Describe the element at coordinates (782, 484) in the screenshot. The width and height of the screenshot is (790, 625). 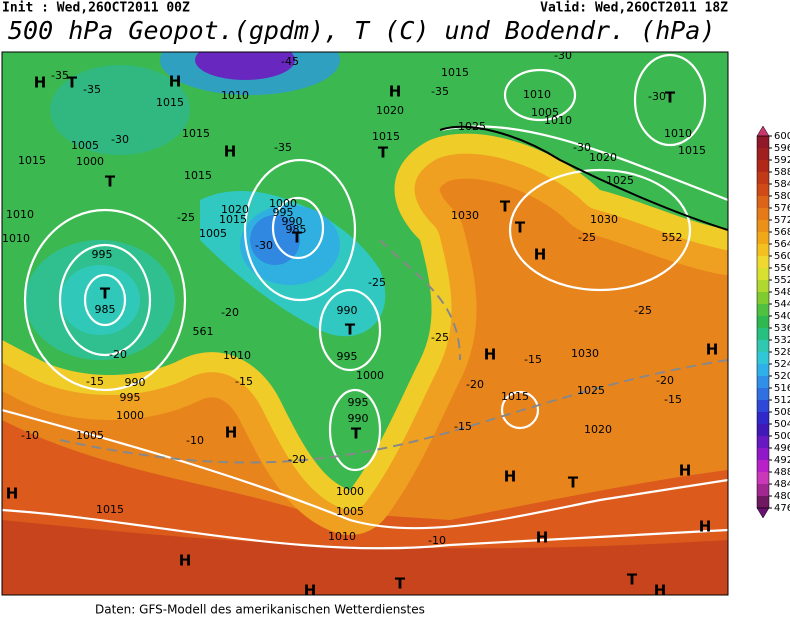
I see `colorbar-tick-label: 484` at that location.